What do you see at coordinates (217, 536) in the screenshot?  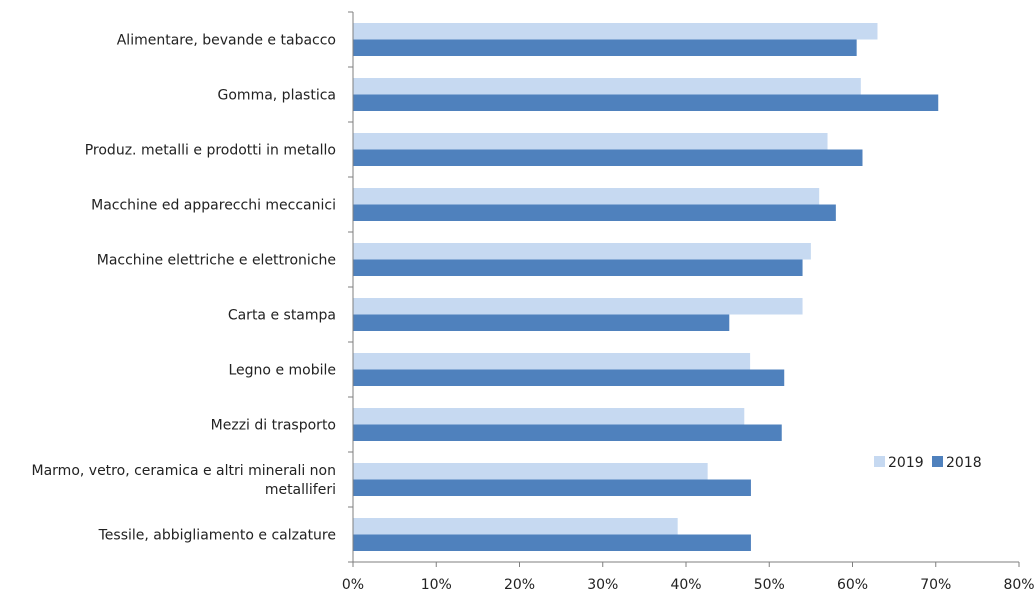 I see `category-label-9: Tessile, abbigliamento e calzature` at bounding box center [217, 536].